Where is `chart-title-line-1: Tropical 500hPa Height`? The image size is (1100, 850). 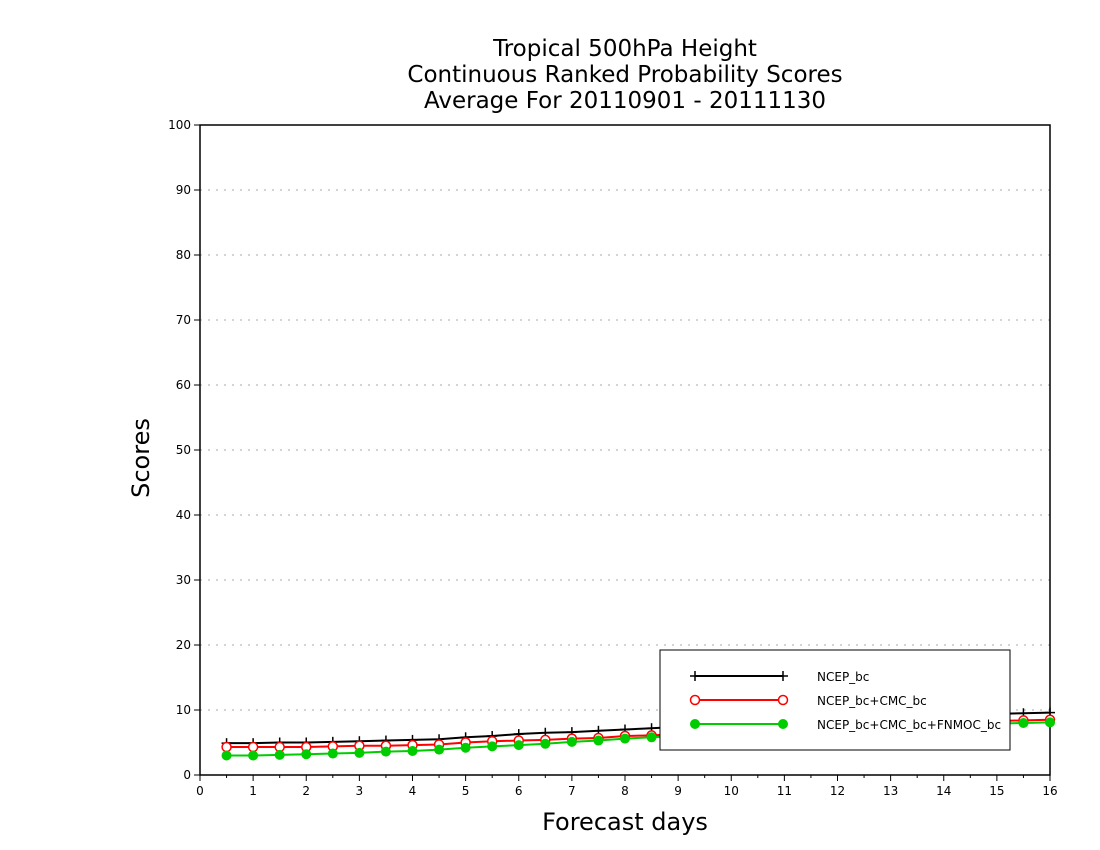 chart-title-line-1: Tropical 500hPa Height is located at coordinates (625, 49).